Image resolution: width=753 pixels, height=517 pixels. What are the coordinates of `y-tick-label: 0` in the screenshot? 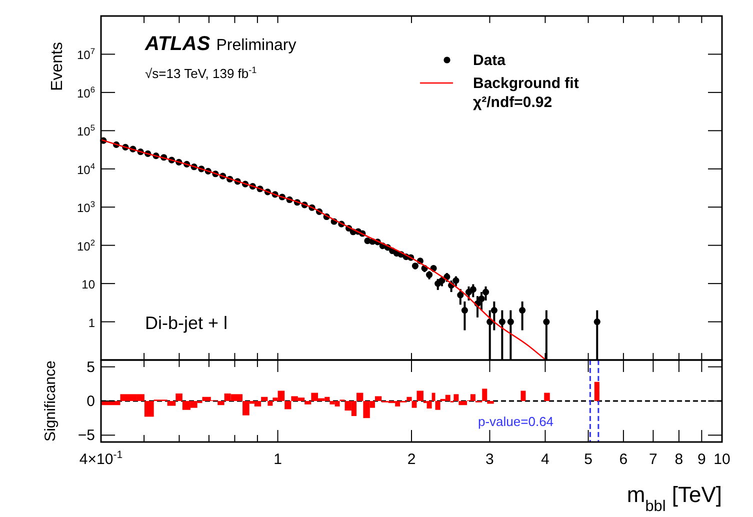 It's located at (90, 401).